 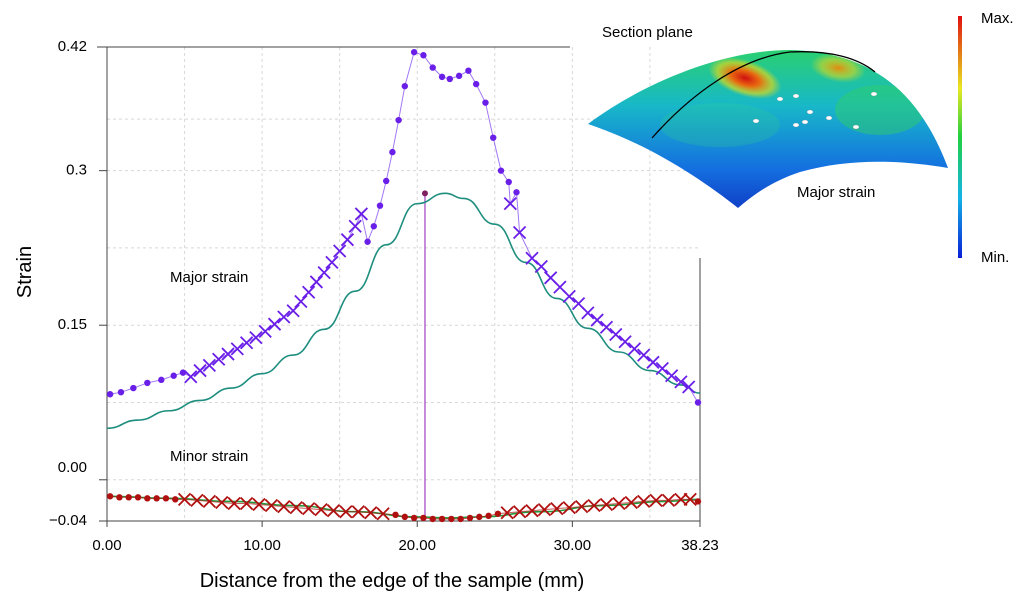 I want to click on x-tick-label: 0.00, so click(x=106, y=545).